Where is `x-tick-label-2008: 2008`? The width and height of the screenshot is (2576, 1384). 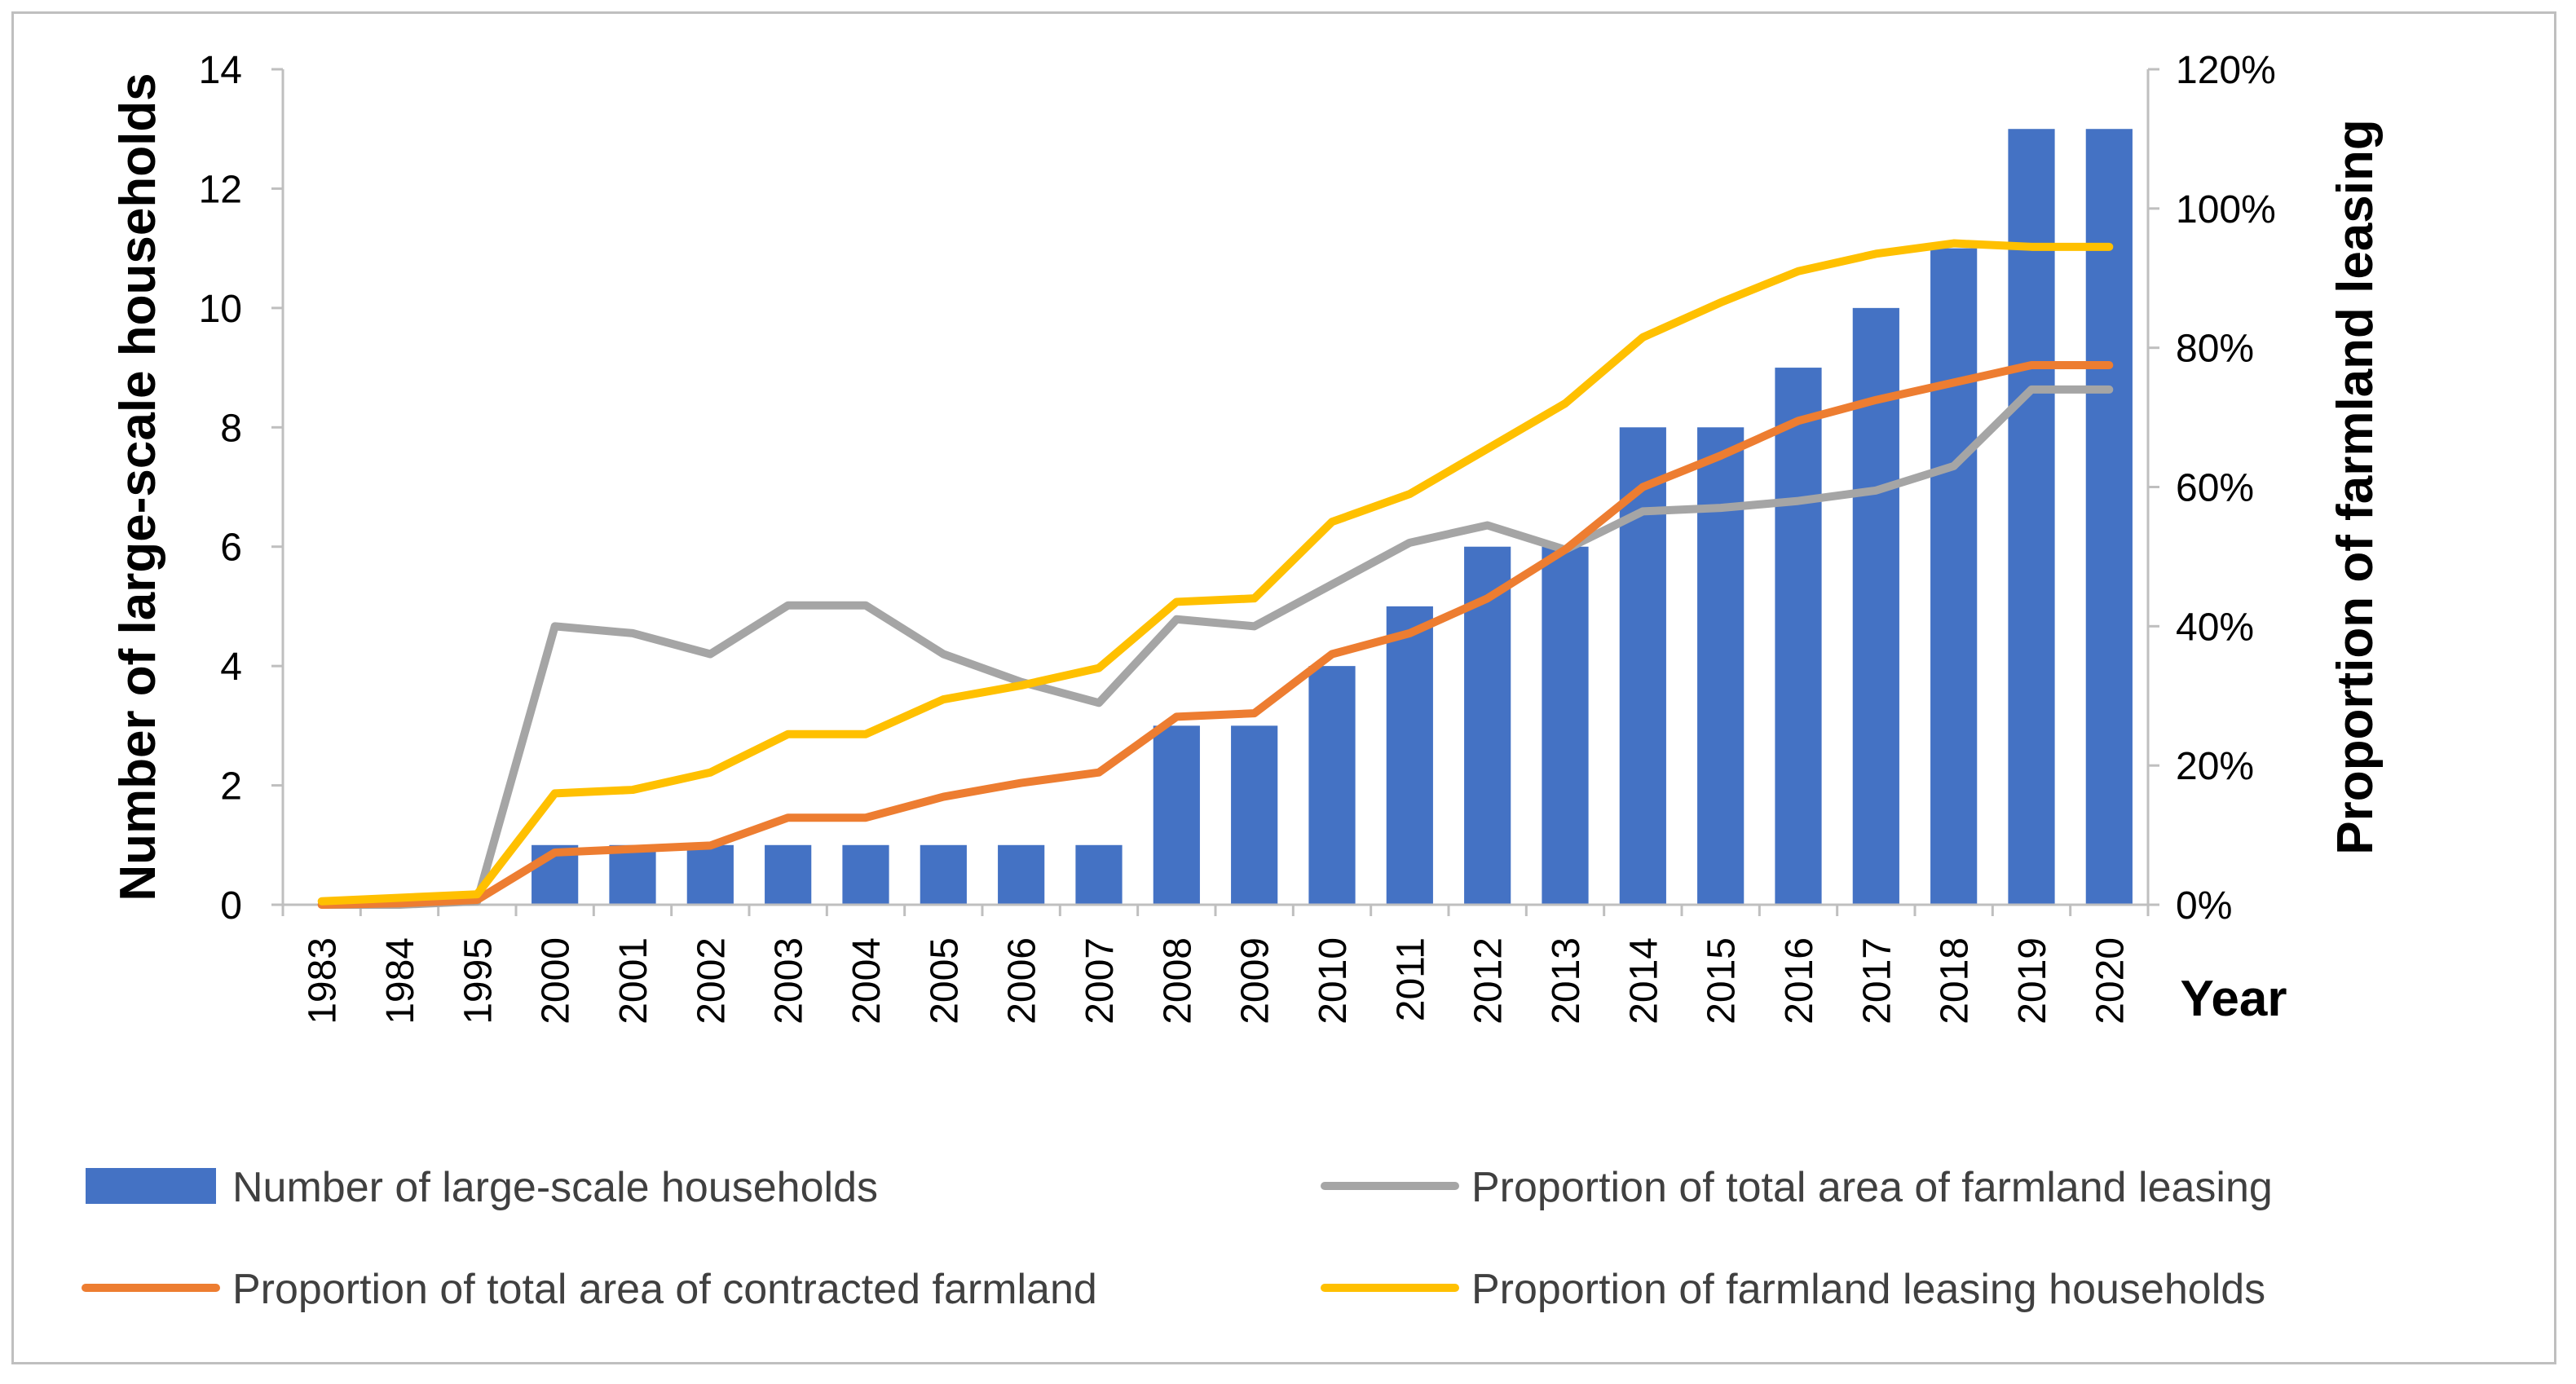
x-tick-label-2008: 2008 is located at coordinates (1177, 981).